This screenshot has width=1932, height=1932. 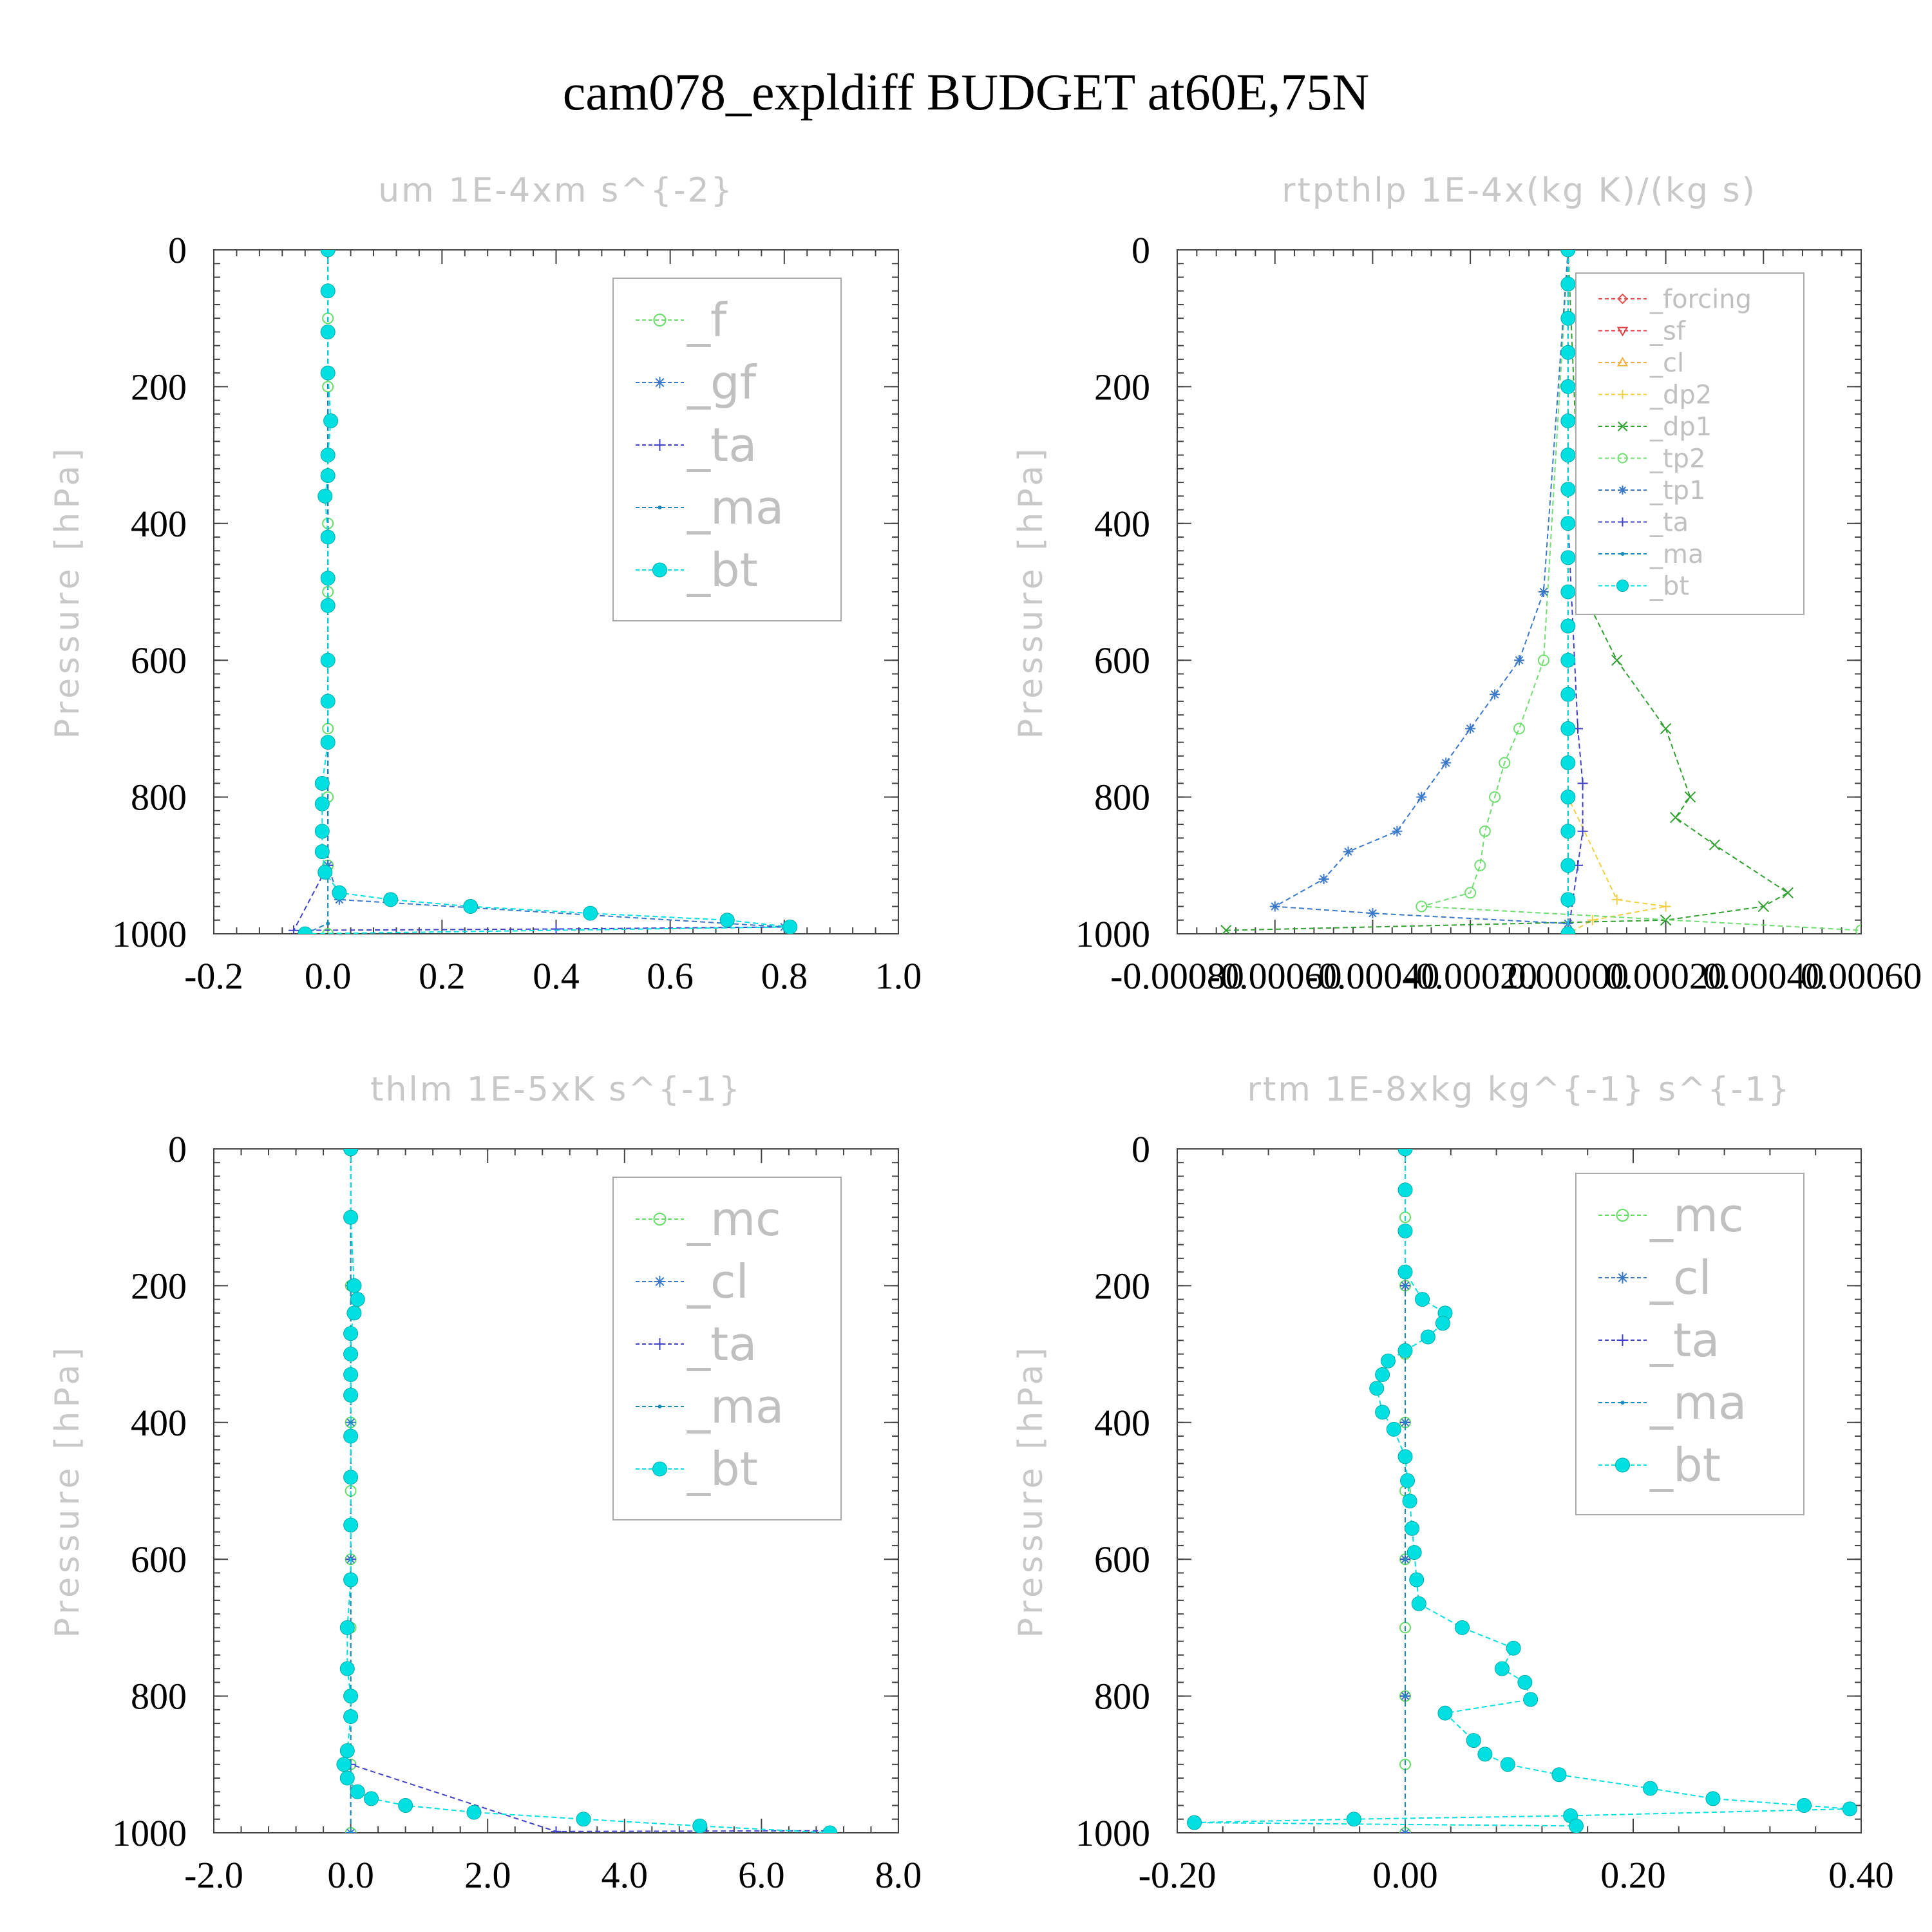 What do you see at coordinates (899, 1875) in the screenshot?
I see `x-tick-label: 8.0` at bounding box center [899, 1875].